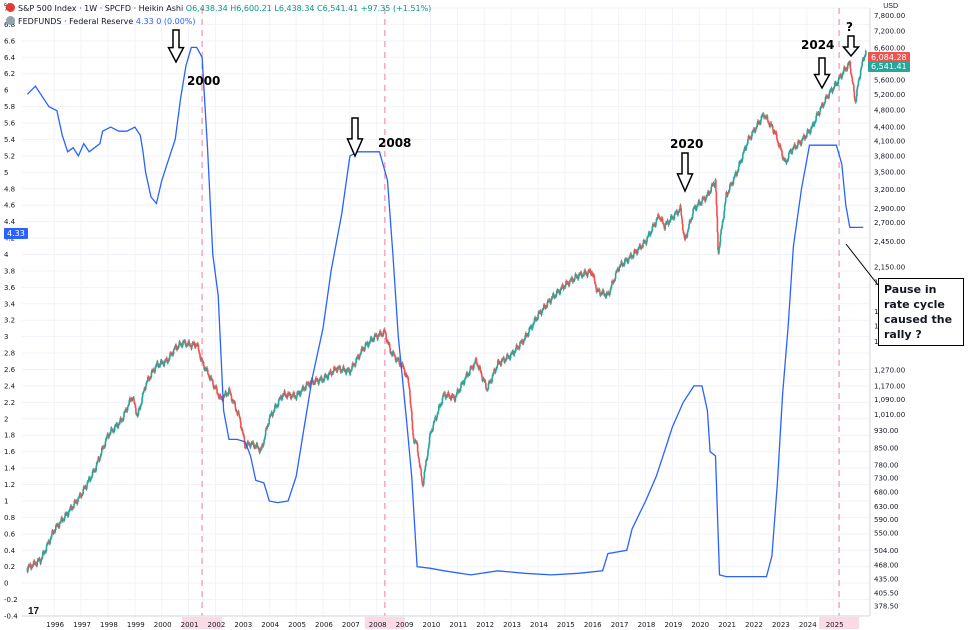 The width and height of the screenshot is (980, 630). I want to click on label-2000: 2000, so click(204, 81).